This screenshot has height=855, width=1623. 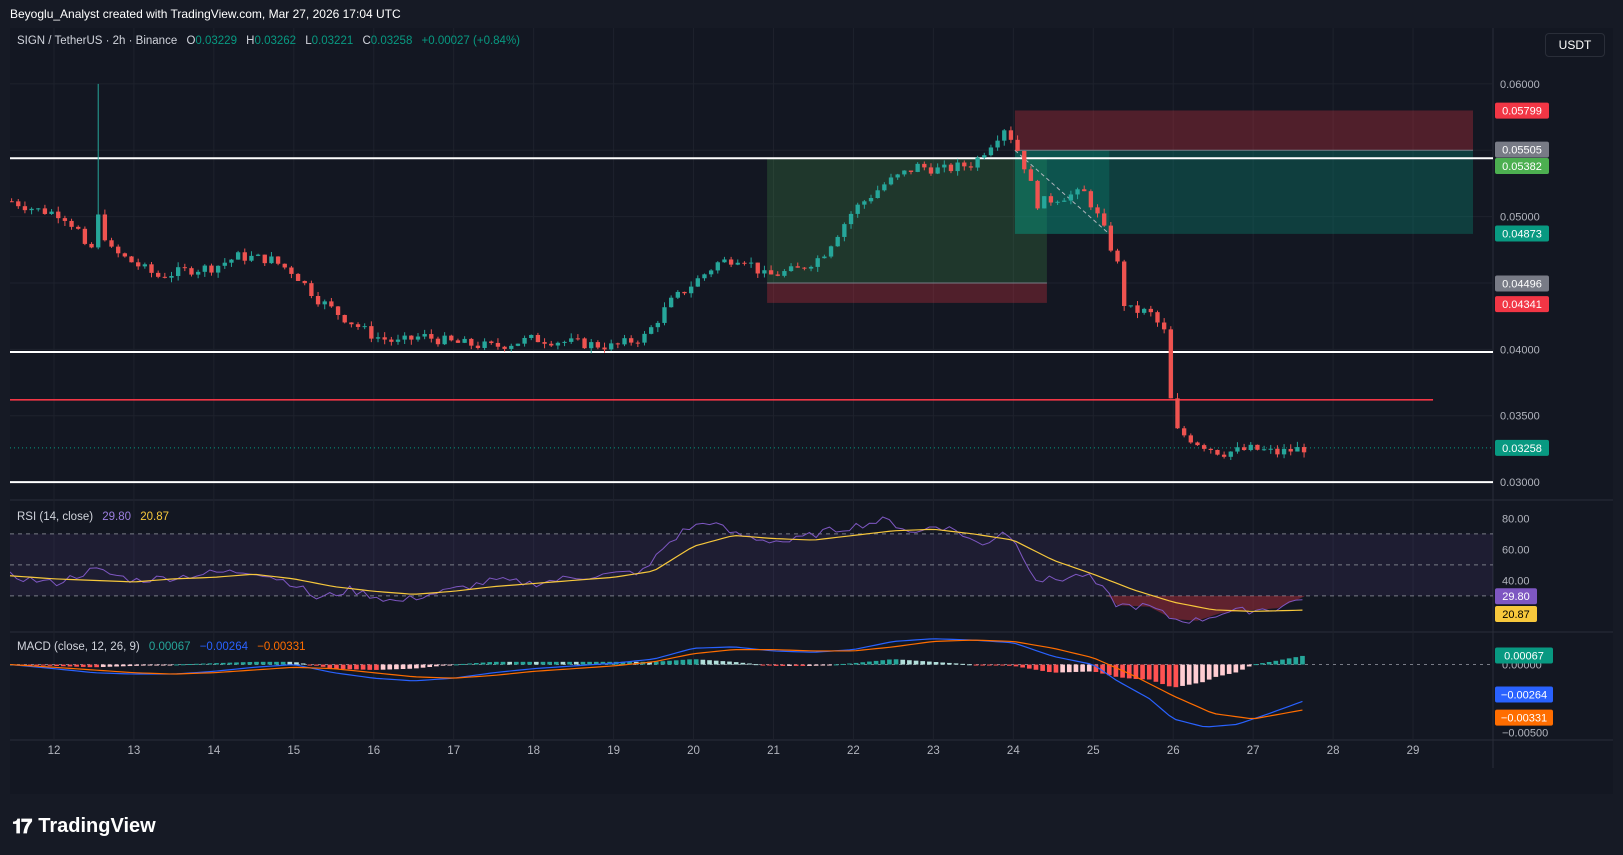 What do you see at coordinates (250, 41) in the screenshot?
I see `legend-h-label: H` at bounding box center [250, 41].